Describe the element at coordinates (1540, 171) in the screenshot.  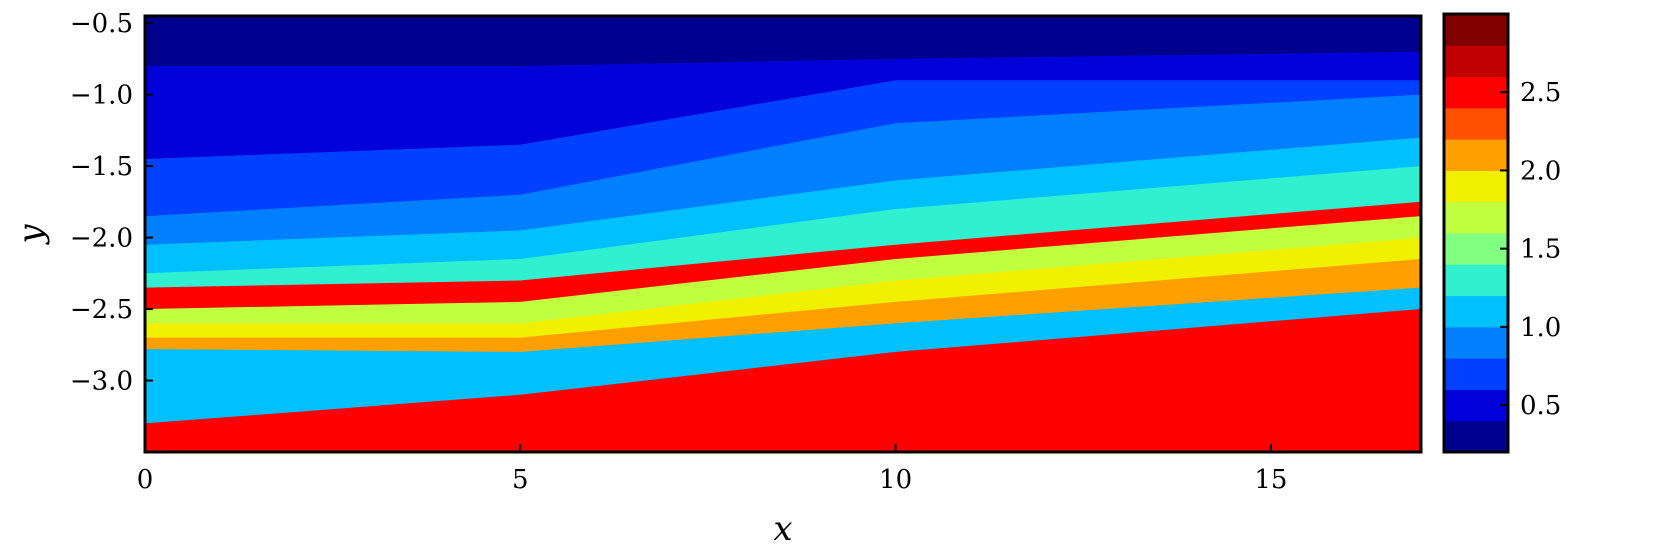
I see `colorbar-tick-label: 2.0` at that location.